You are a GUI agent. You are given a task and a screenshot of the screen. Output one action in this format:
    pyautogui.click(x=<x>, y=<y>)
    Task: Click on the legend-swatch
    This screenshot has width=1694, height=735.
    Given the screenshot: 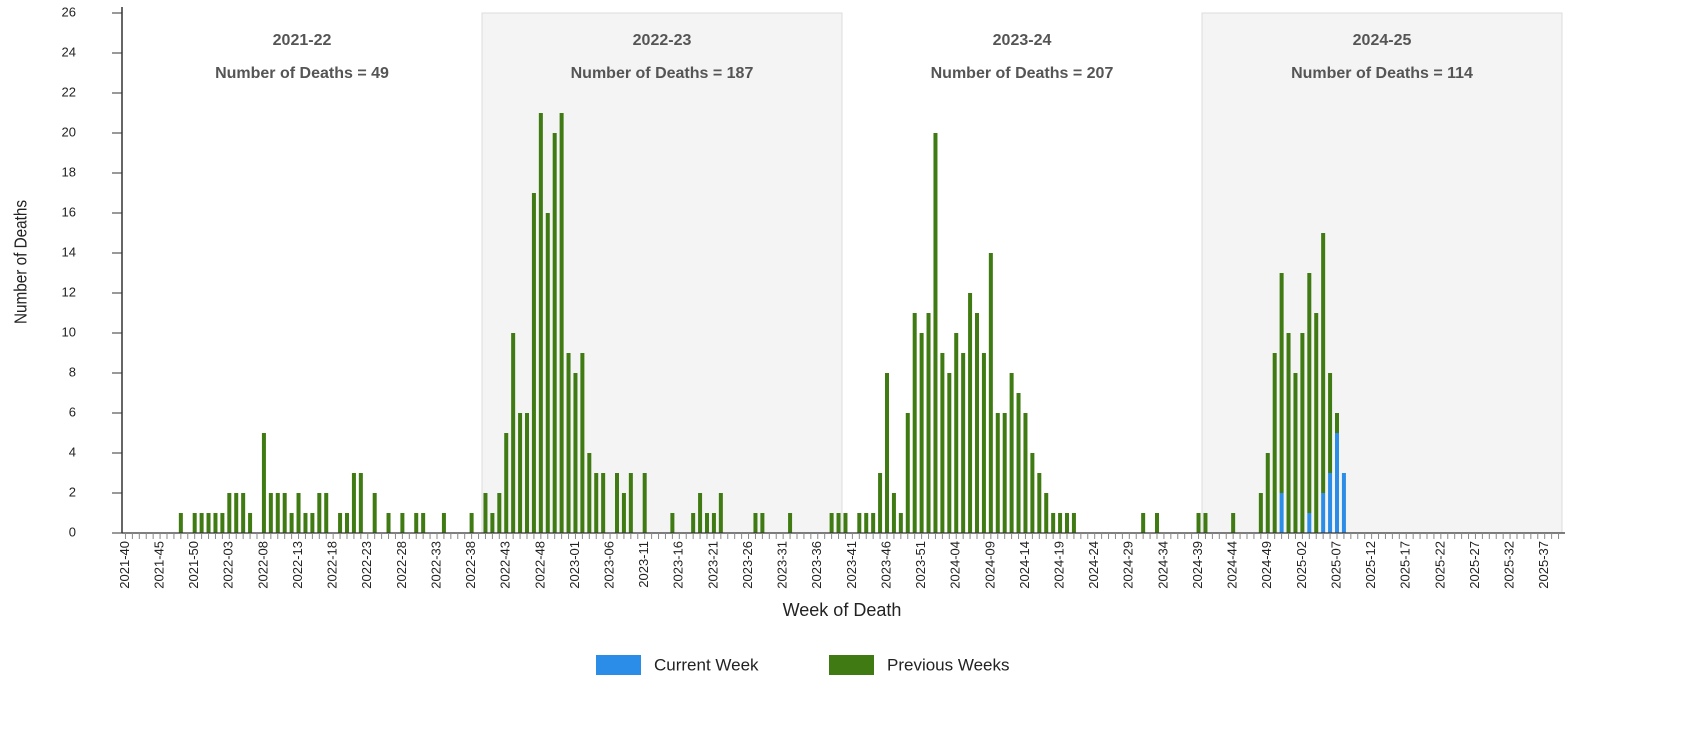 What is the action you would take?
    pyautogui.click(x=618, y=665)
    